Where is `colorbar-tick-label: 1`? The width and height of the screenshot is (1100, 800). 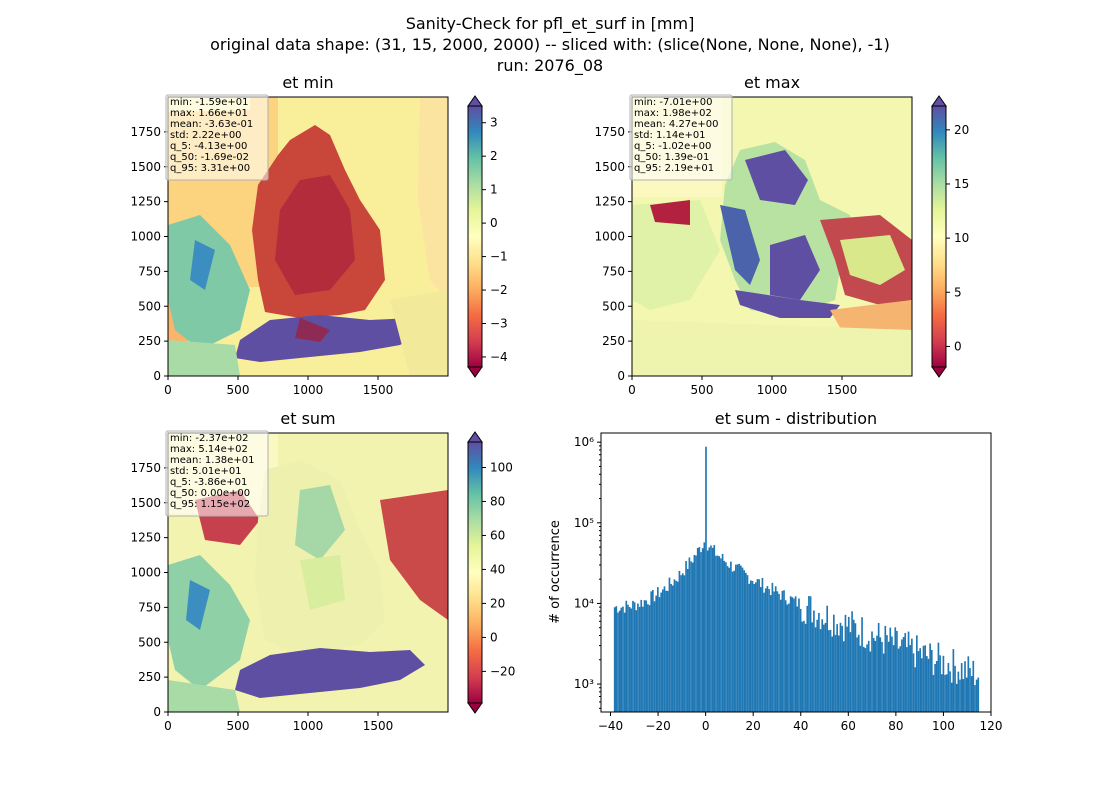 colorbar-tick-label: 1 is located at coordinates (494, 190).